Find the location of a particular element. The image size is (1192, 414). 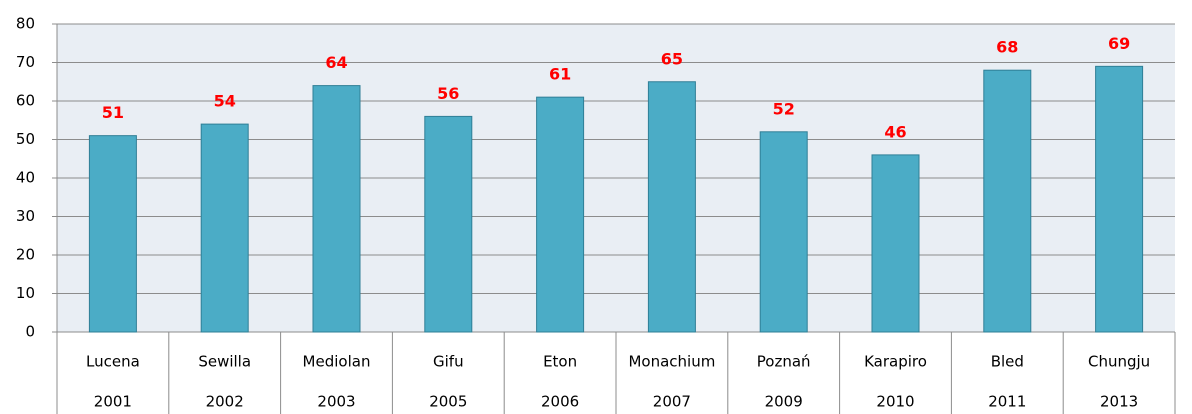

x-tick-label: Mediolan is located at coordinates (337, 362).